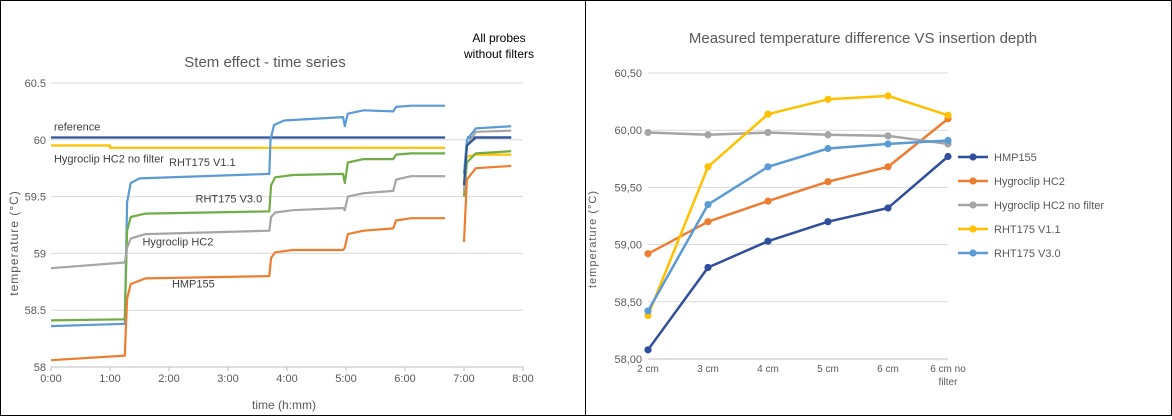 The width and height of the screenshot is (1172, 420). Describe the element at coordinates (1027, 230) in the screenshot. I see `legend-label-rht175-v1-1: RHT175 V1.1` at that location.